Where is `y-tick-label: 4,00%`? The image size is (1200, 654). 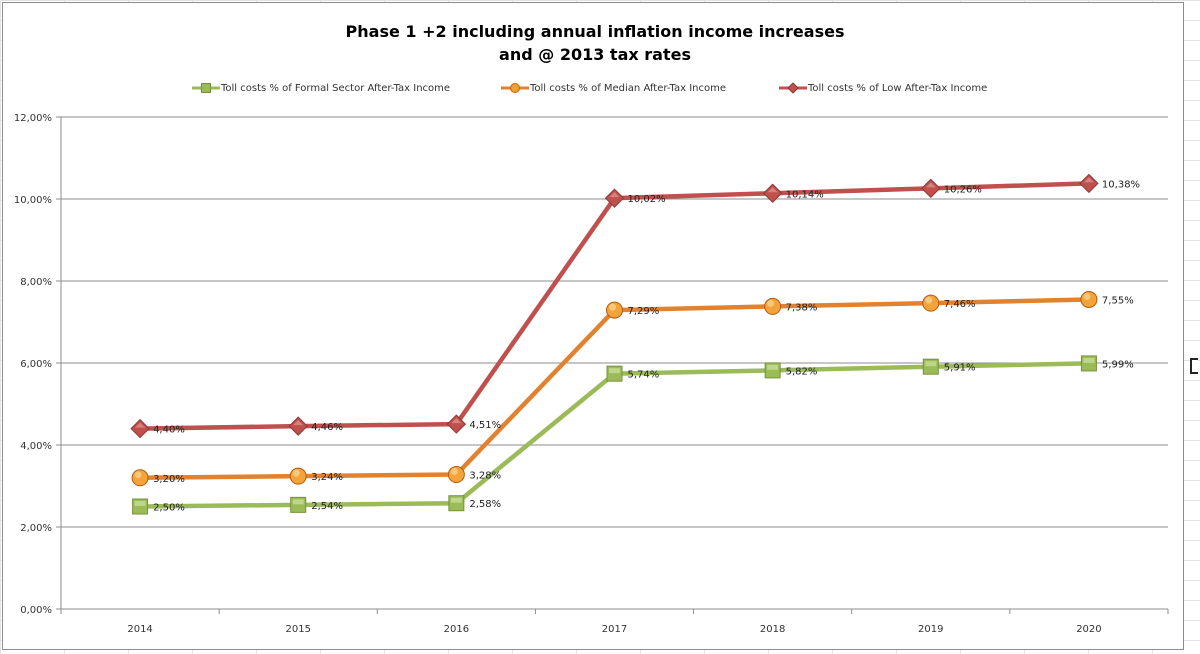 y-tick-label: 4,00% is located at coordinates (36, 446).